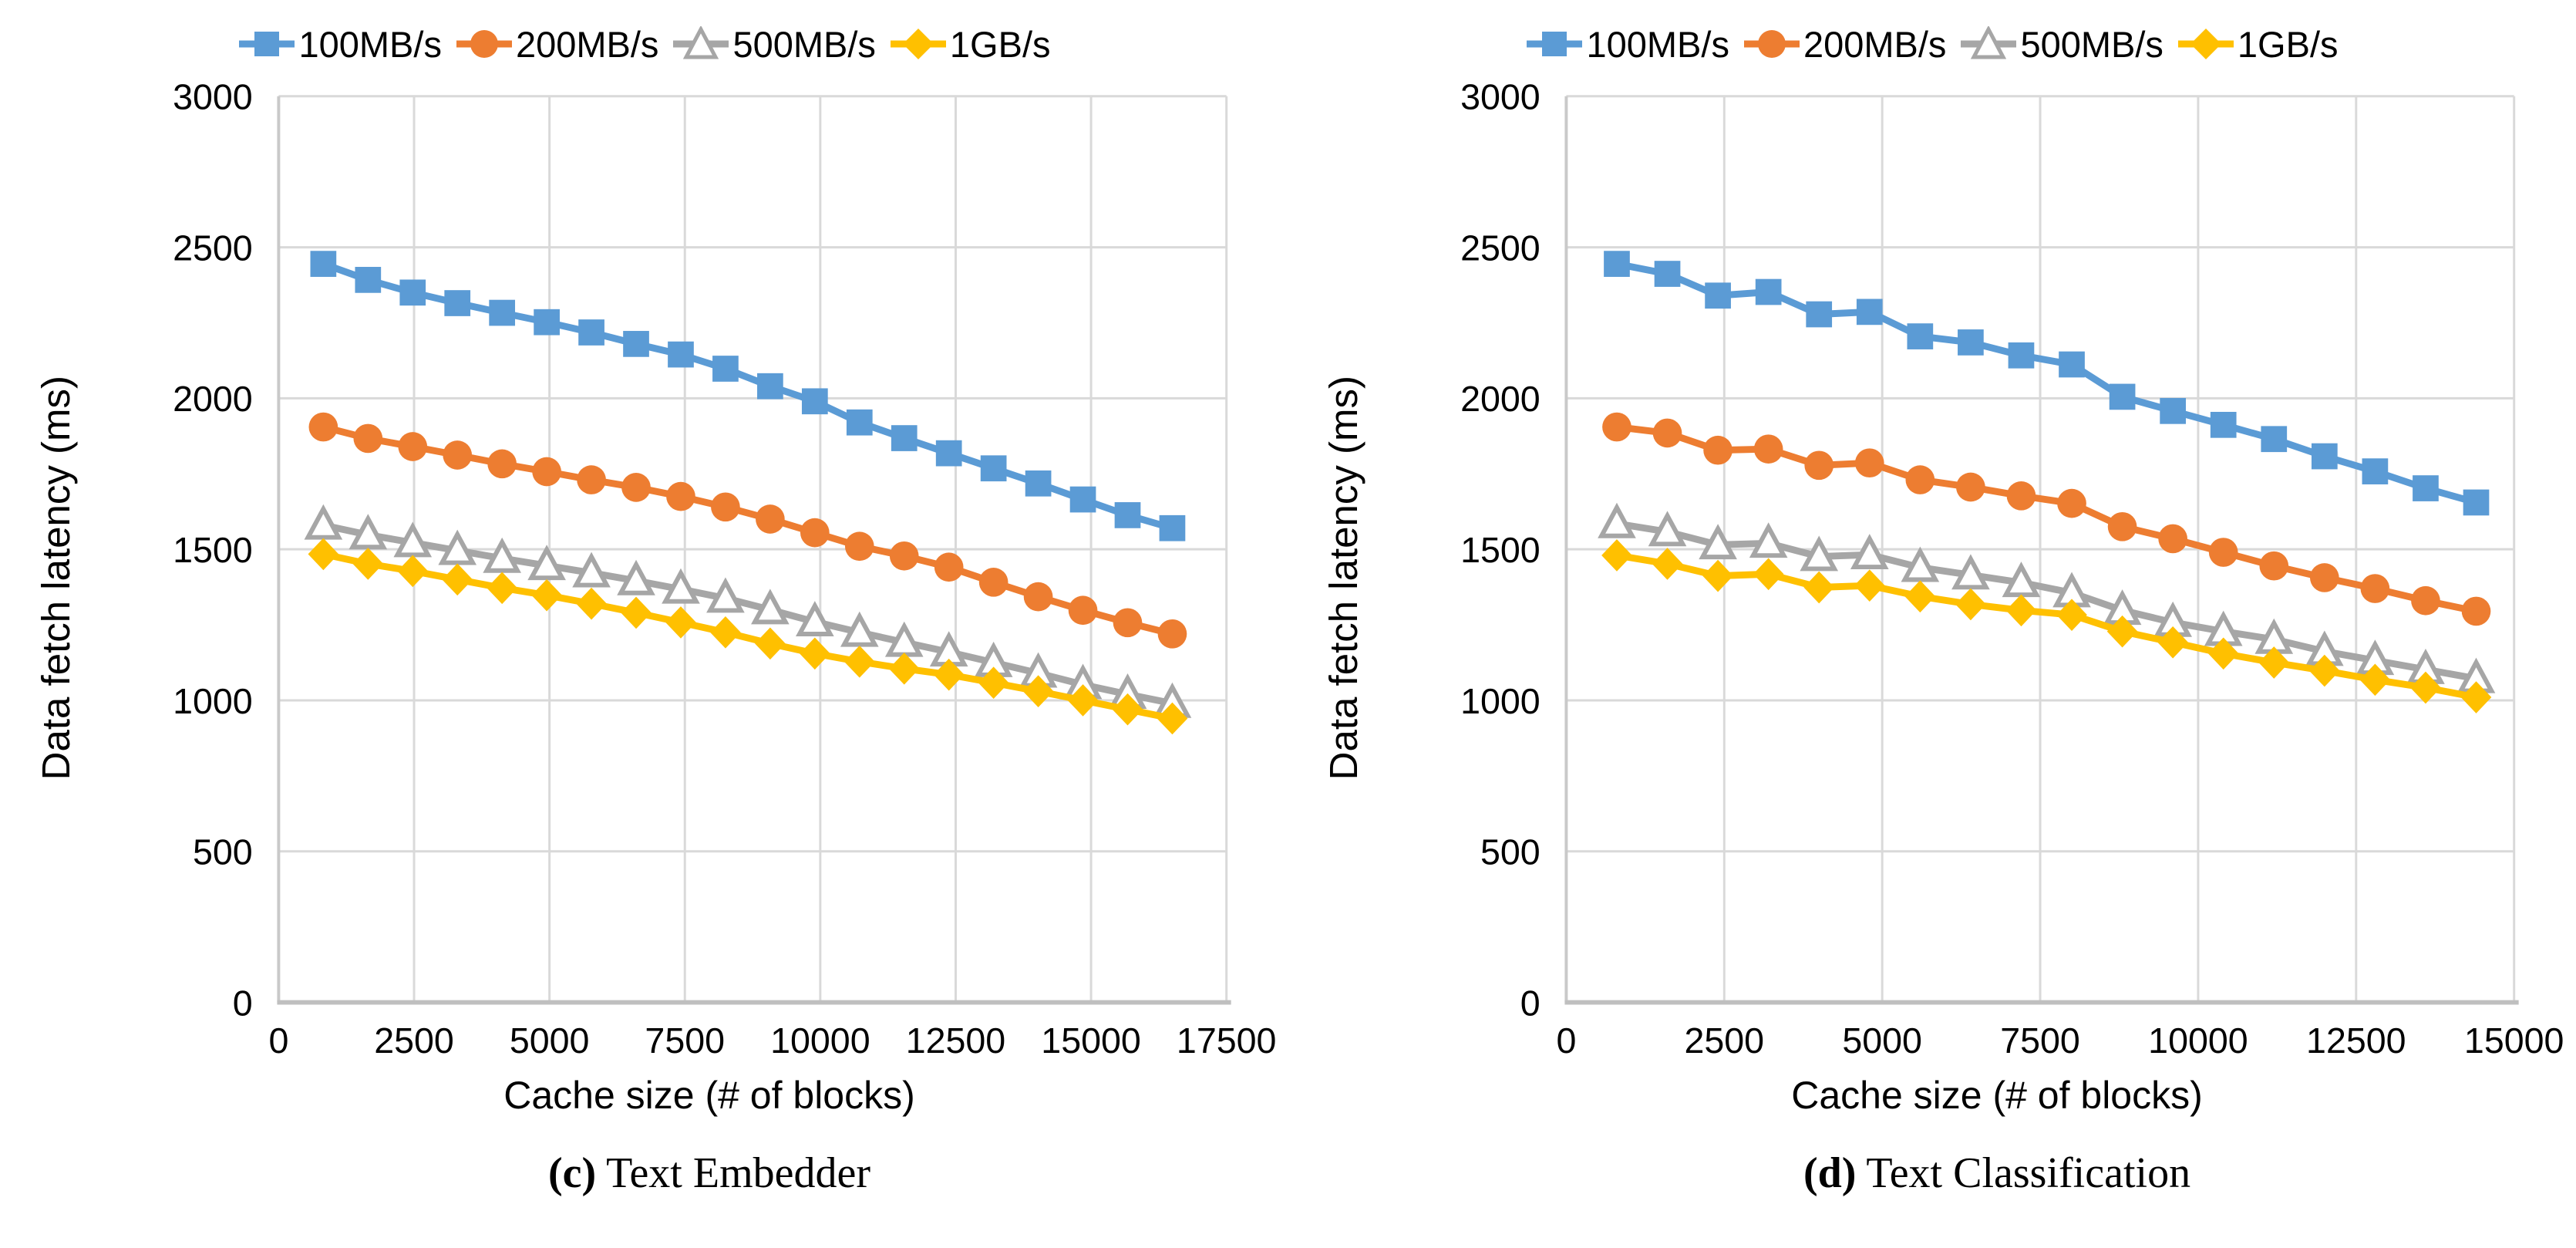 Image resolution: width=2576 pixels, height=1248 pixels. What do you see at coordinates (1997, 1095) in the screenshot?
I see `x-axis-title-d: Cache size (# of blocks)` at bounding box center [1997, 1095].